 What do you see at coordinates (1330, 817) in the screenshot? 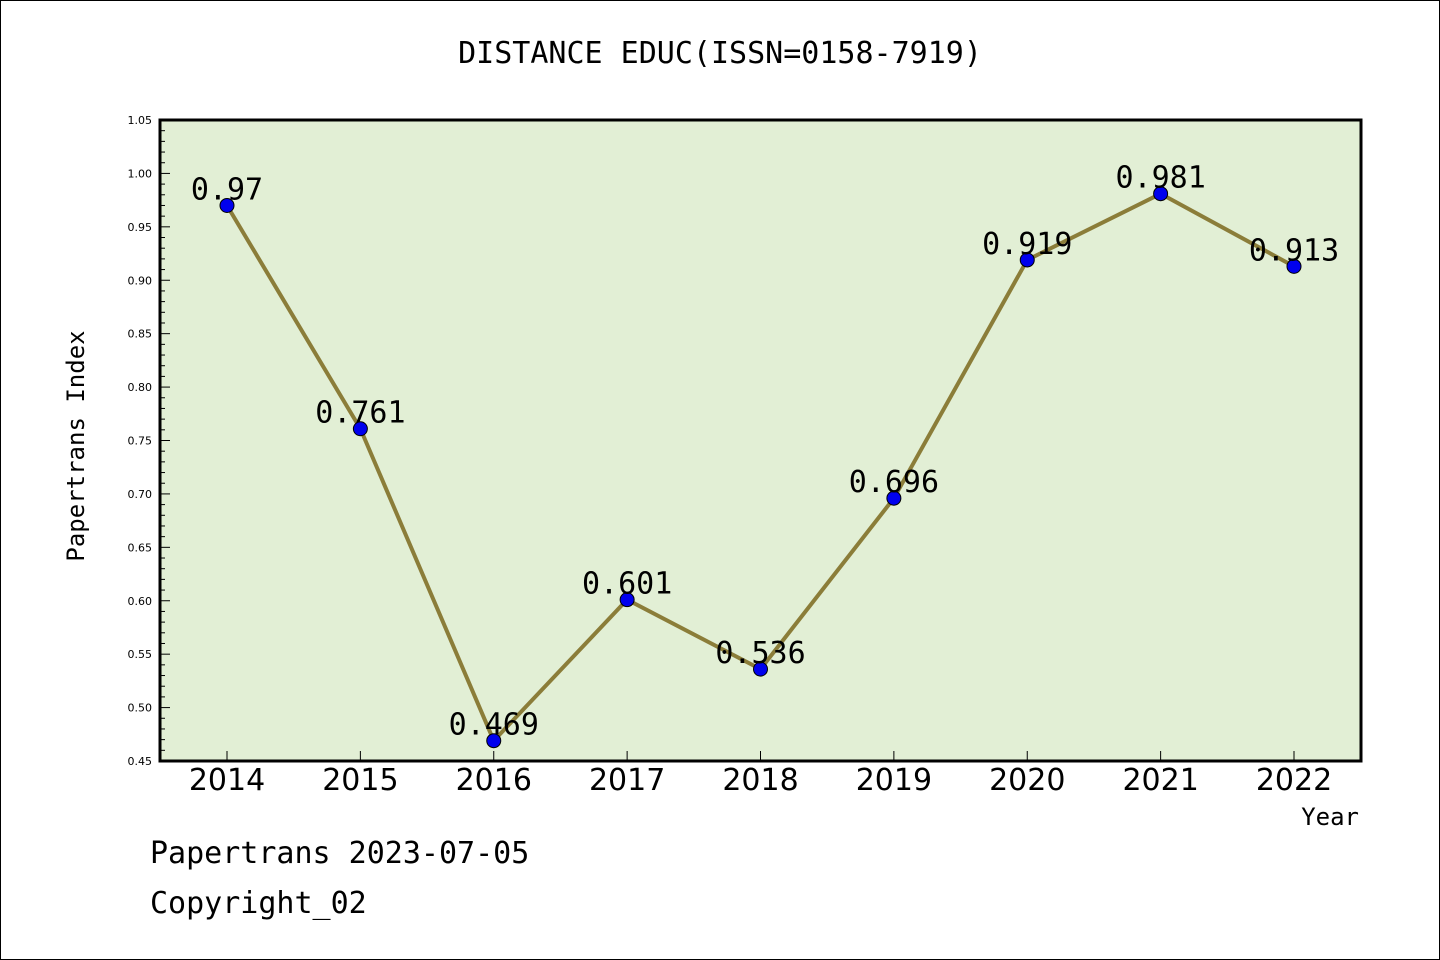
I see `x-axis-label: Year` at bounding box center [1330, 817].